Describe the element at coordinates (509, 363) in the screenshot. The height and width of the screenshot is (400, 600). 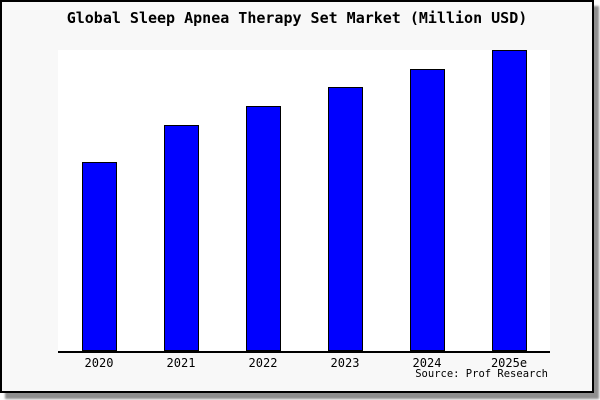
I see `x-tick-label-2025e: 2025e` at that location.